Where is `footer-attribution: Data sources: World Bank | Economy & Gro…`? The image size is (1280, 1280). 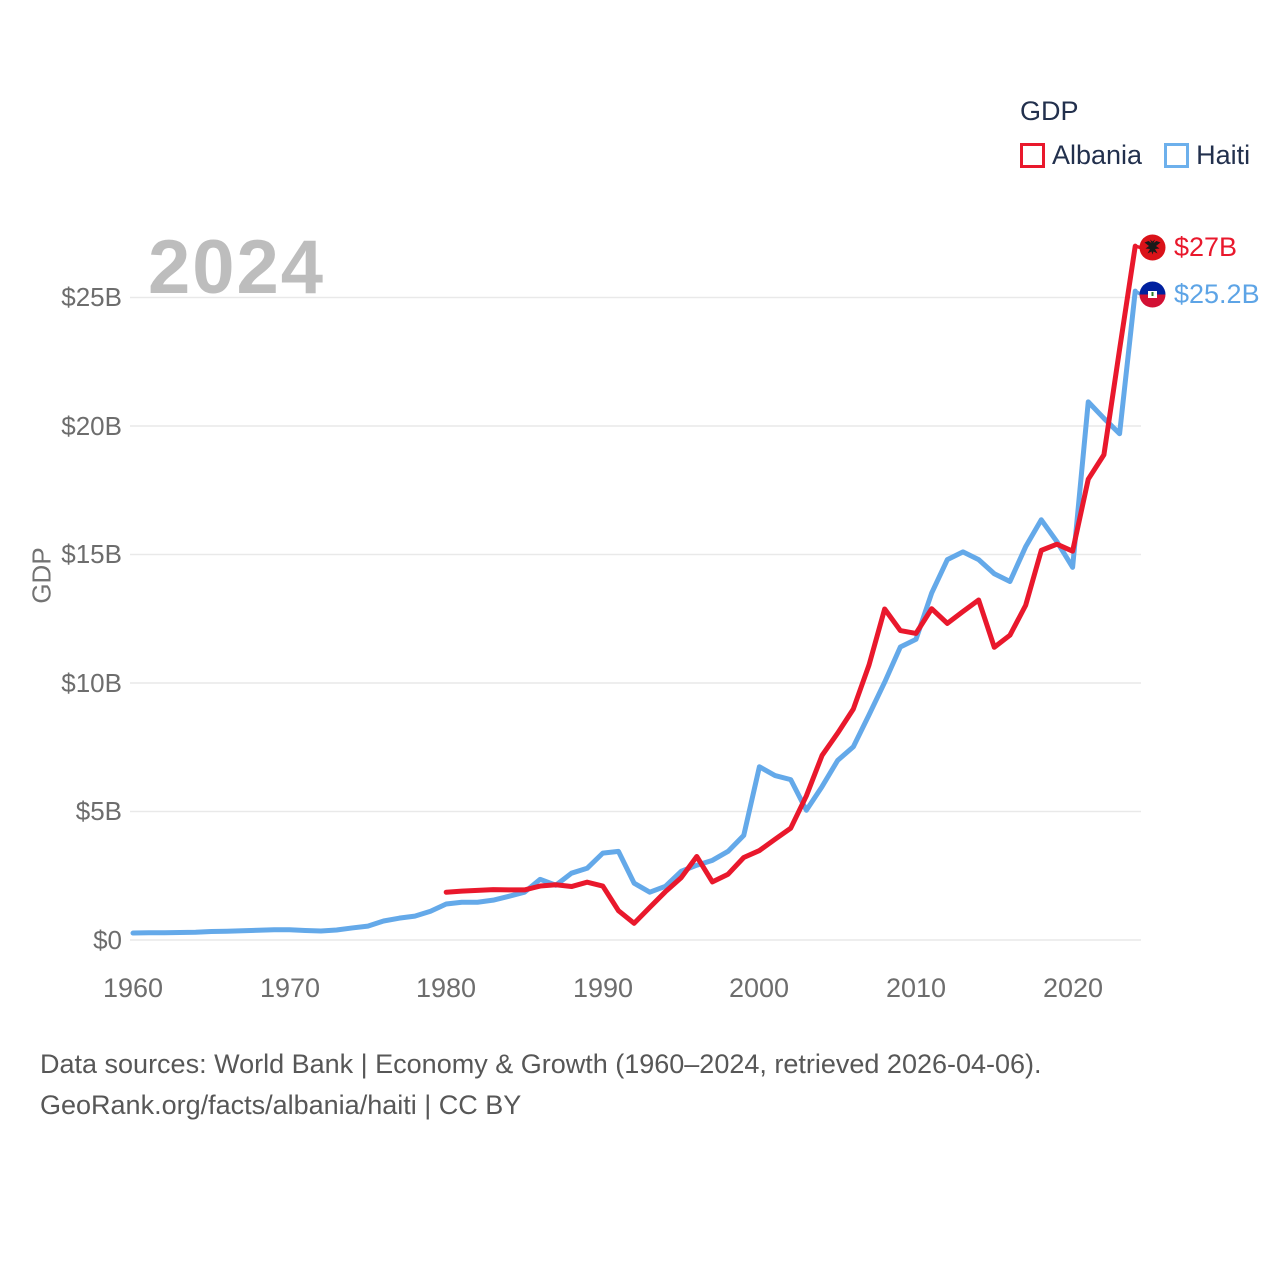 footer-attribution: Data sources: World Bank | Economy & Gro… is located at coordinates (541, 1085).